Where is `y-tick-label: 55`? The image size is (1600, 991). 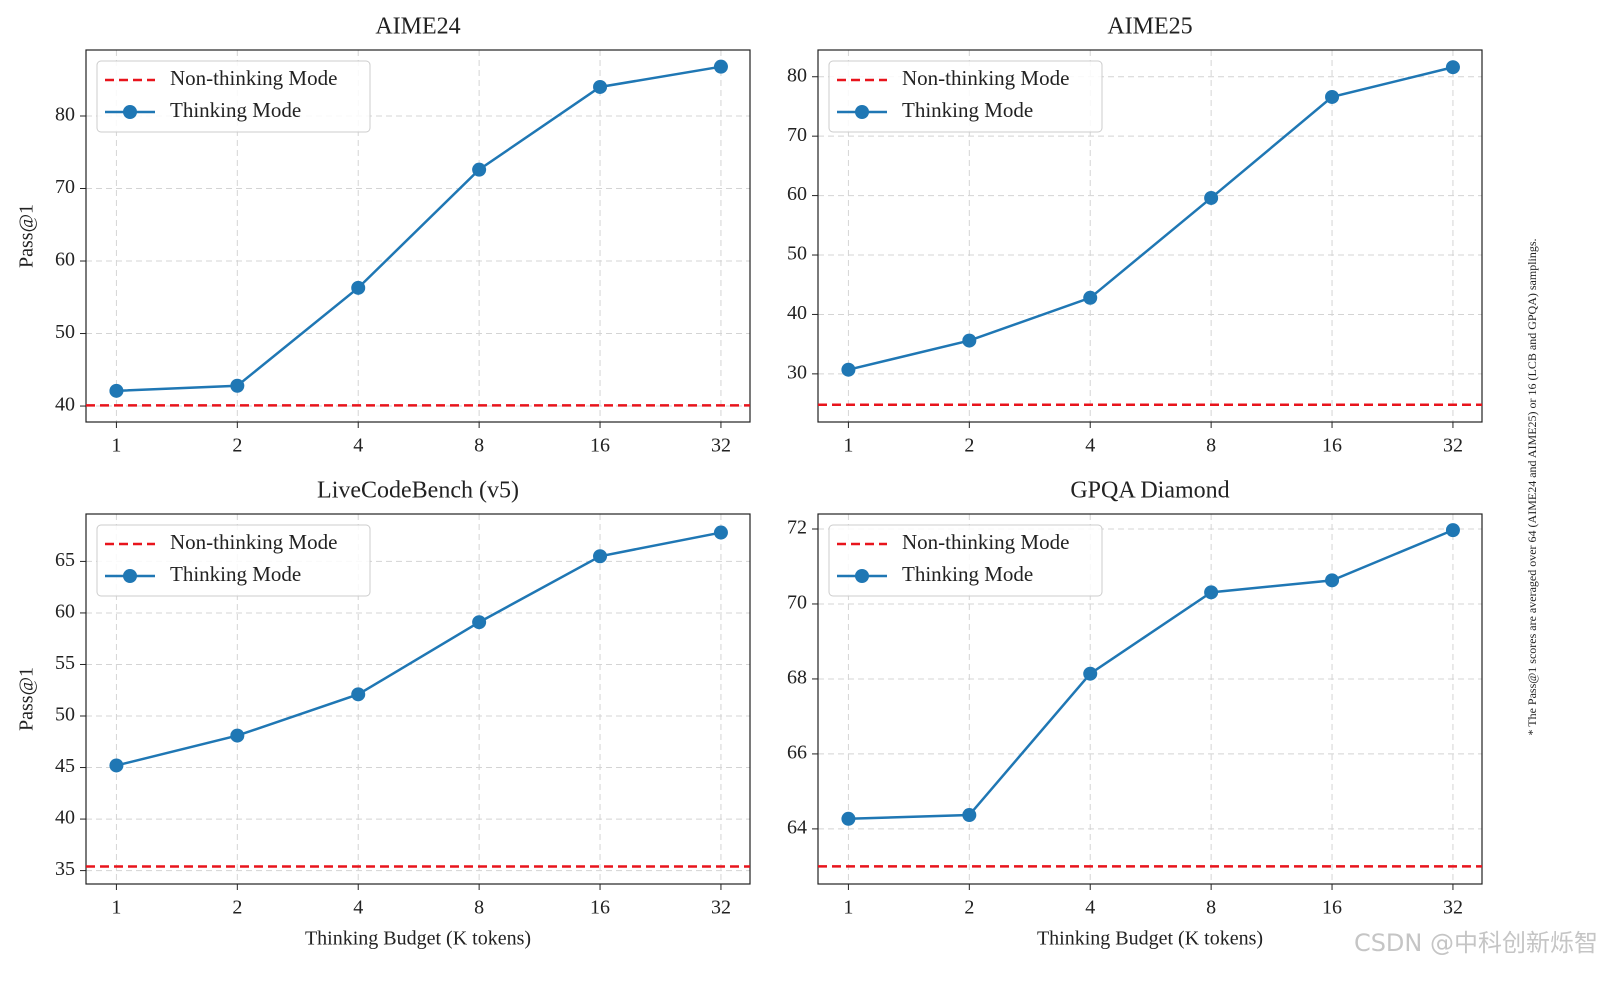
y-tick-label: 55 is located at coordinates (65, 663).